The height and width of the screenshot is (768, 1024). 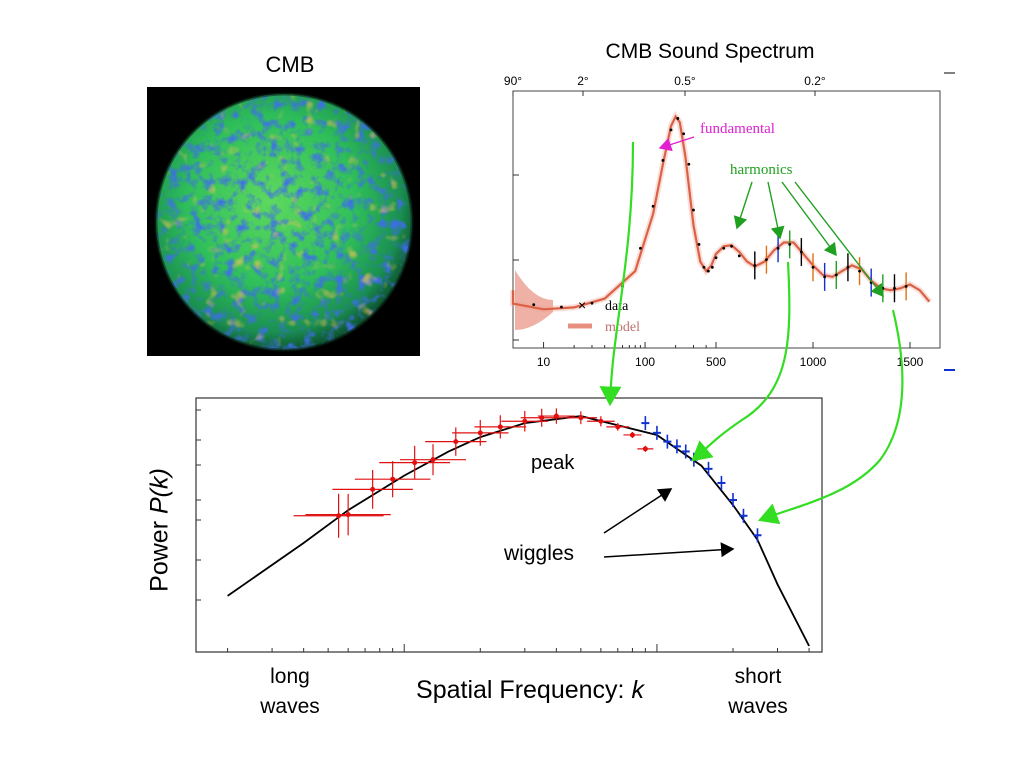 I want to click on x-top-tick-label: 0.5°, so click(x=685, y=81).